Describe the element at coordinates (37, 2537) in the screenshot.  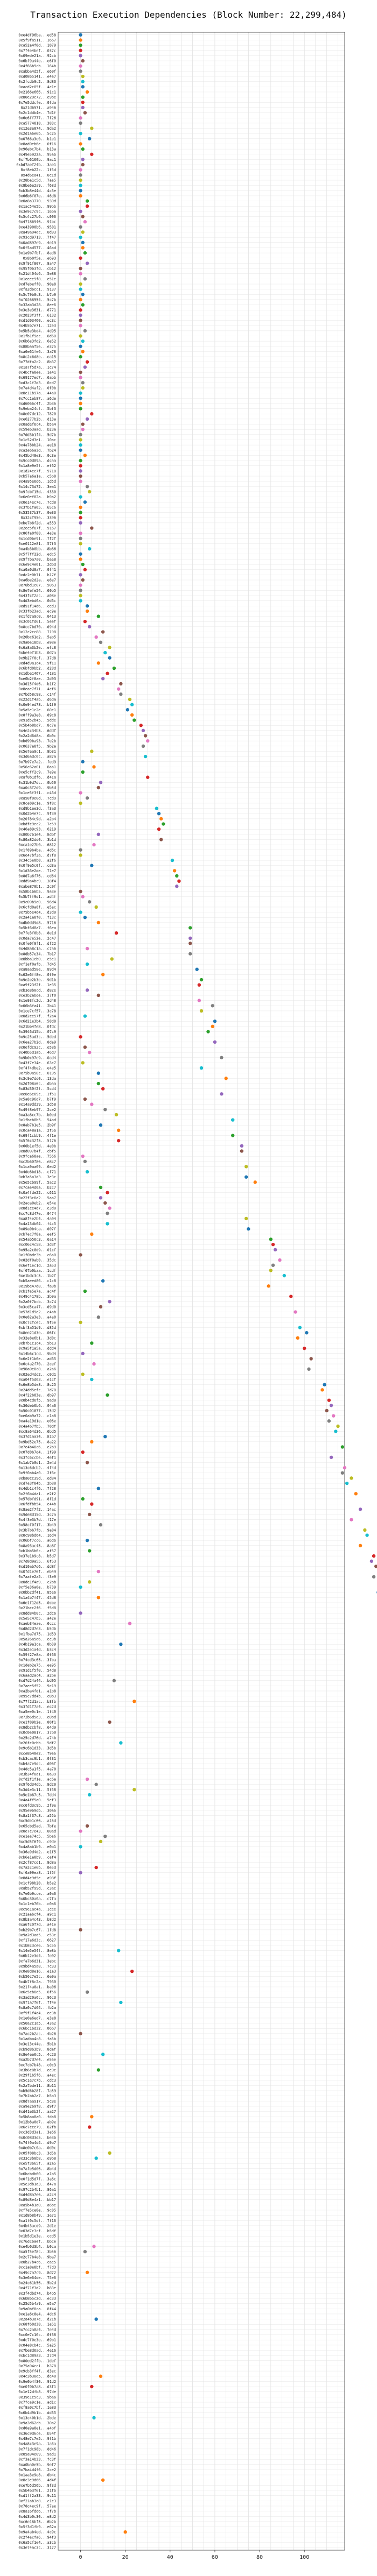
I see `y-tick-label: 0x2f4ecfa6...94f3` at that location.